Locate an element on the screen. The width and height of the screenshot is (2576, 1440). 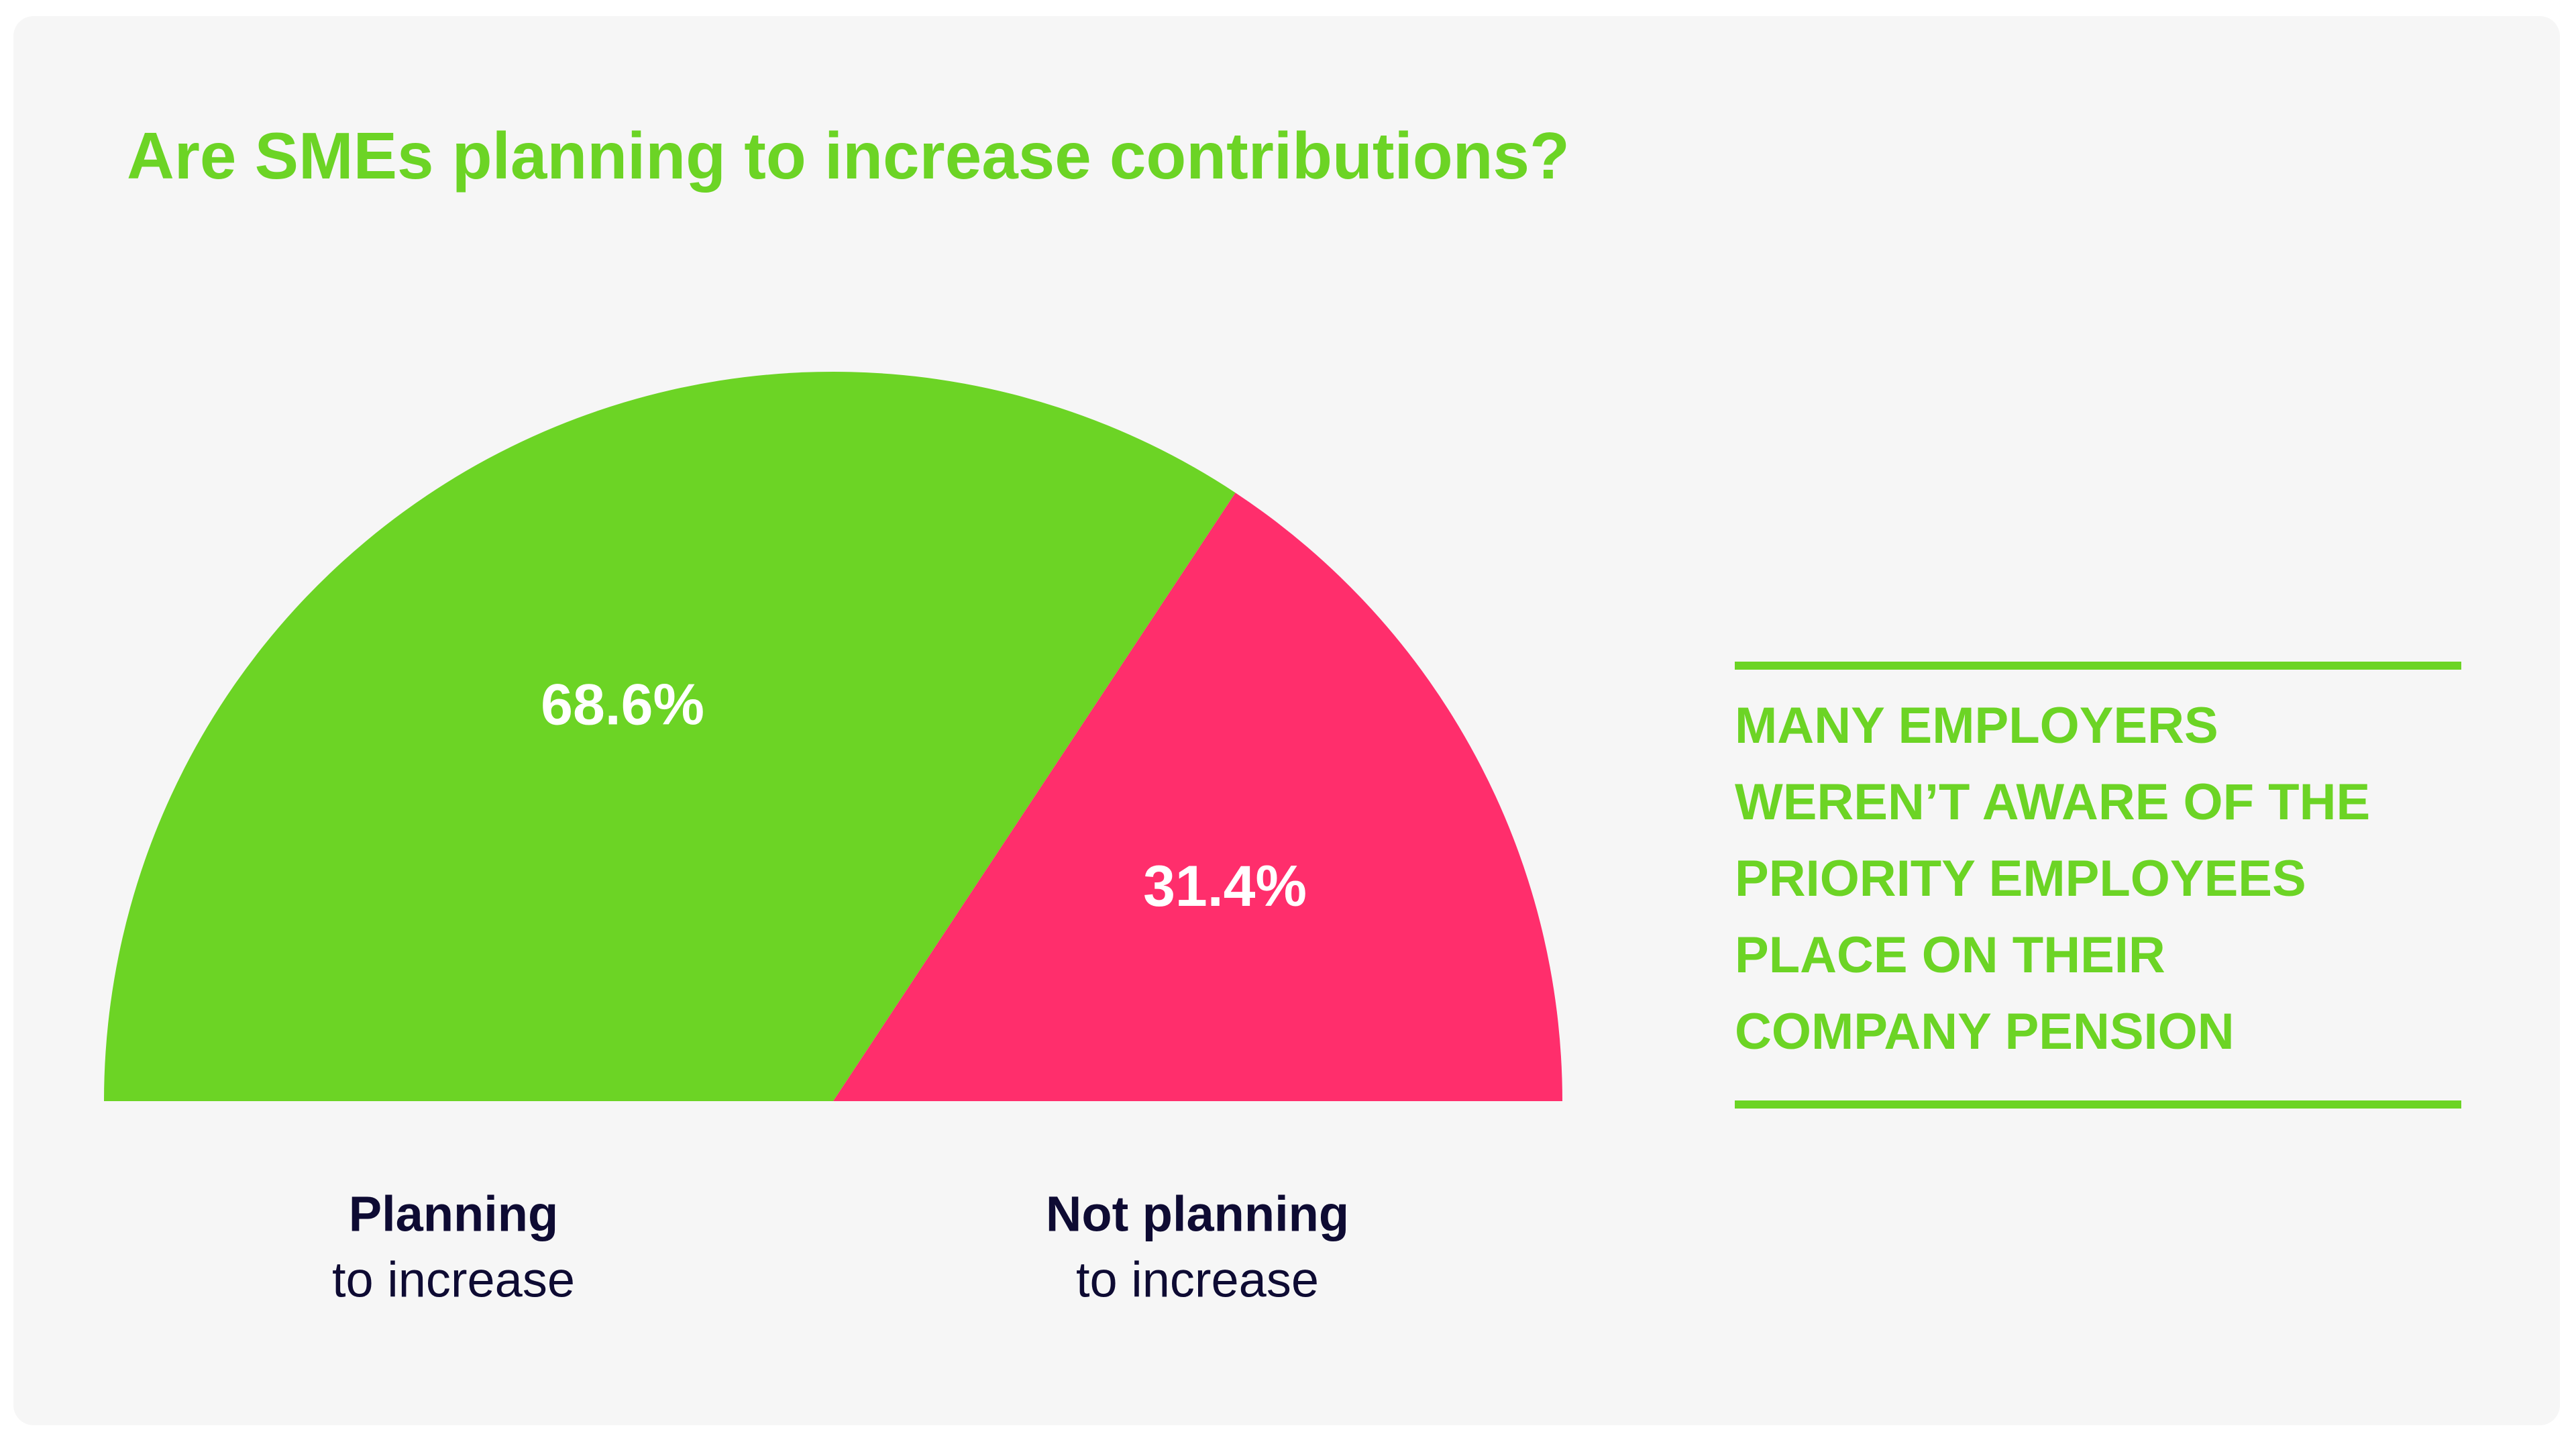
callout-text: WEREN’T AWARE OF THE is located at coordinates (2052, 802).